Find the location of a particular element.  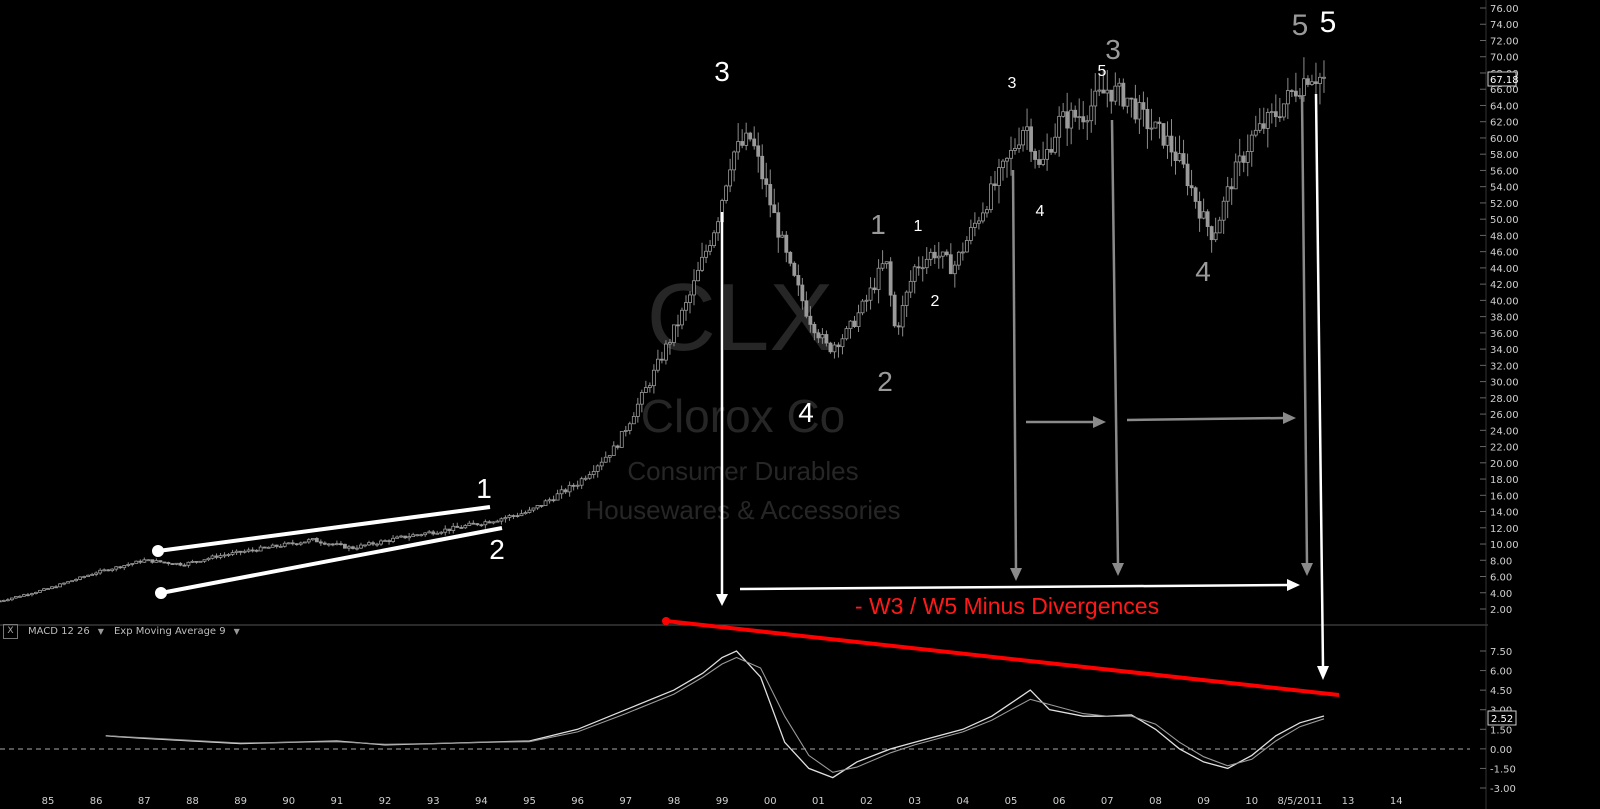

time-tick-label: 04 is located at coordinates (962, 801).